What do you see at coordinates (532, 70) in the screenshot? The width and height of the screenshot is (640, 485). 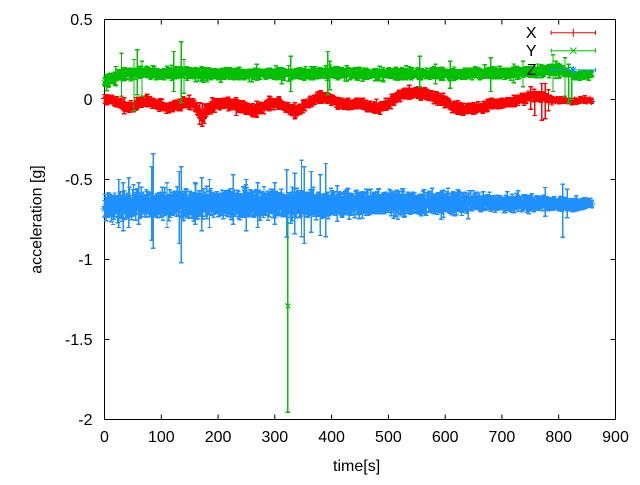 I see `svg-text: Z` at bounding box center [532, 70].